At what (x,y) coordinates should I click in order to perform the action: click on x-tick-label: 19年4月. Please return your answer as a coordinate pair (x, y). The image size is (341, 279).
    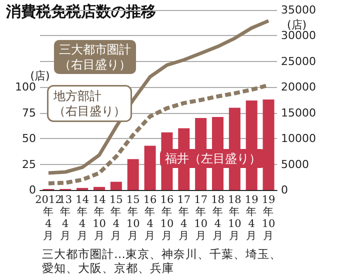
    Looking at the image, I should click on (251, 218).